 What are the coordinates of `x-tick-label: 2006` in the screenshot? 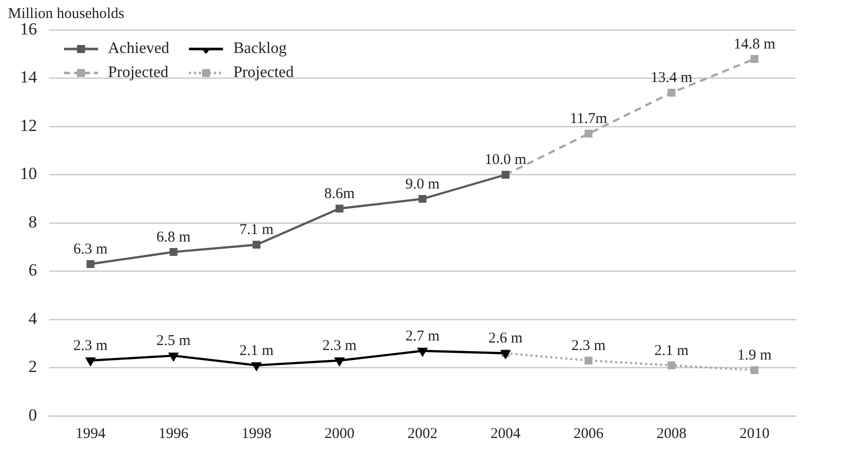 It's located at (589, 434).